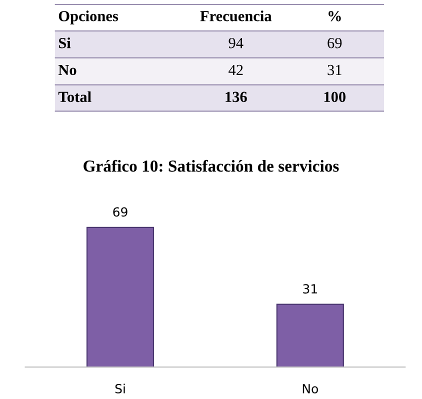 Image resolution: width=422 pixels, height=399 pixels. I want to click on data-label: 31, so click(310, 289).